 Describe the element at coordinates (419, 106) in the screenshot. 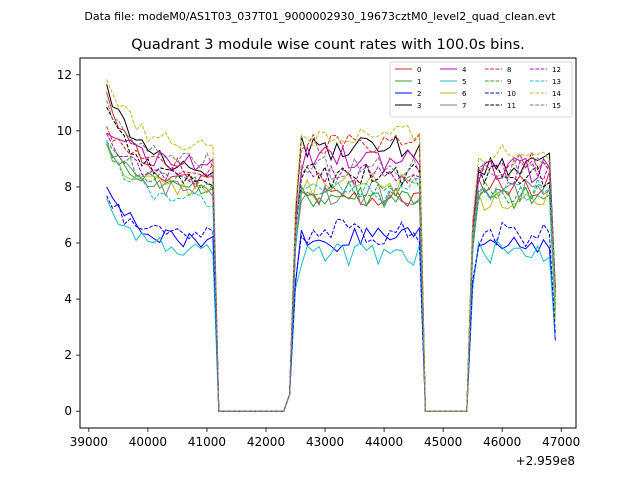

I see `legend-label-3: 3` at that location.